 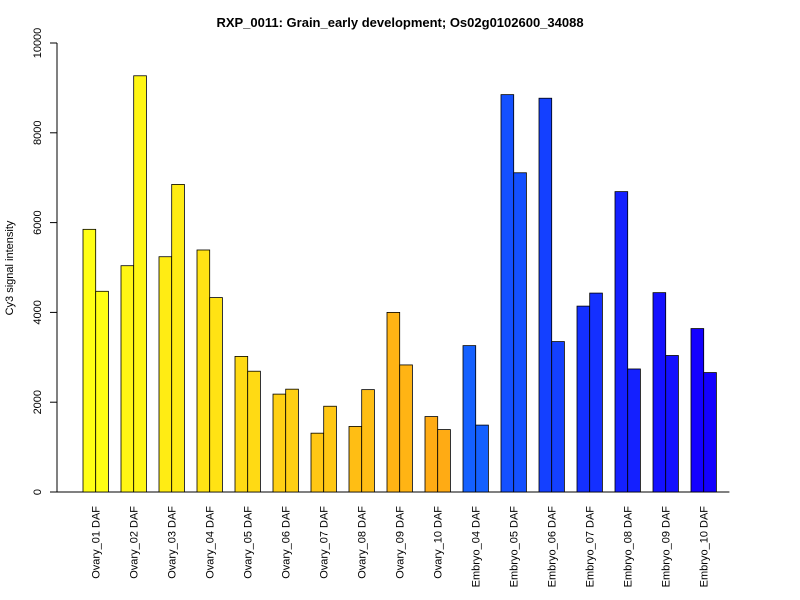 What do you see at coordinates (45, 261) in the screenshot?
I see `y-axis: 0 2000 4000 6000 8000 10000` at bounding box center [45, 261].